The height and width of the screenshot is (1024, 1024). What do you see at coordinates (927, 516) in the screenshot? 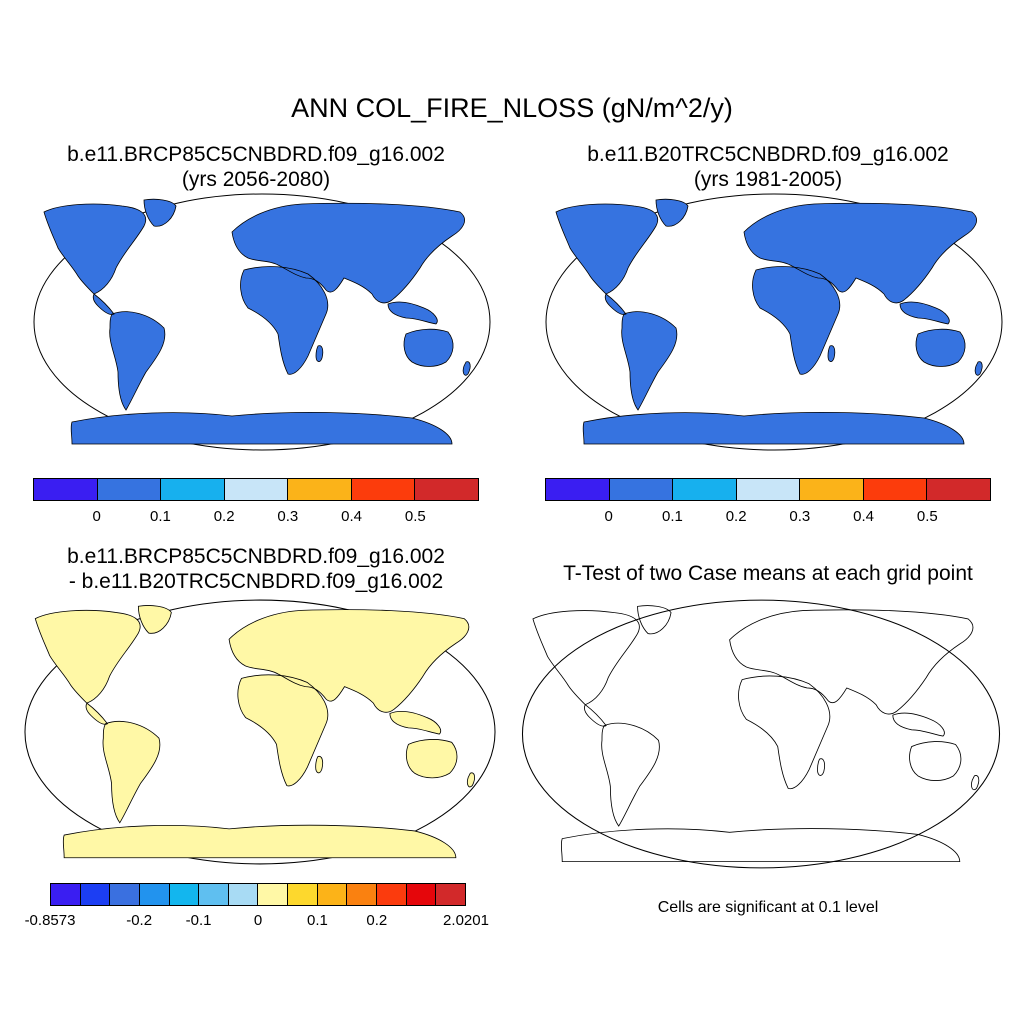
I see `colorbar-historical-tick-label: 0.5` at bounding box center [927, 516].